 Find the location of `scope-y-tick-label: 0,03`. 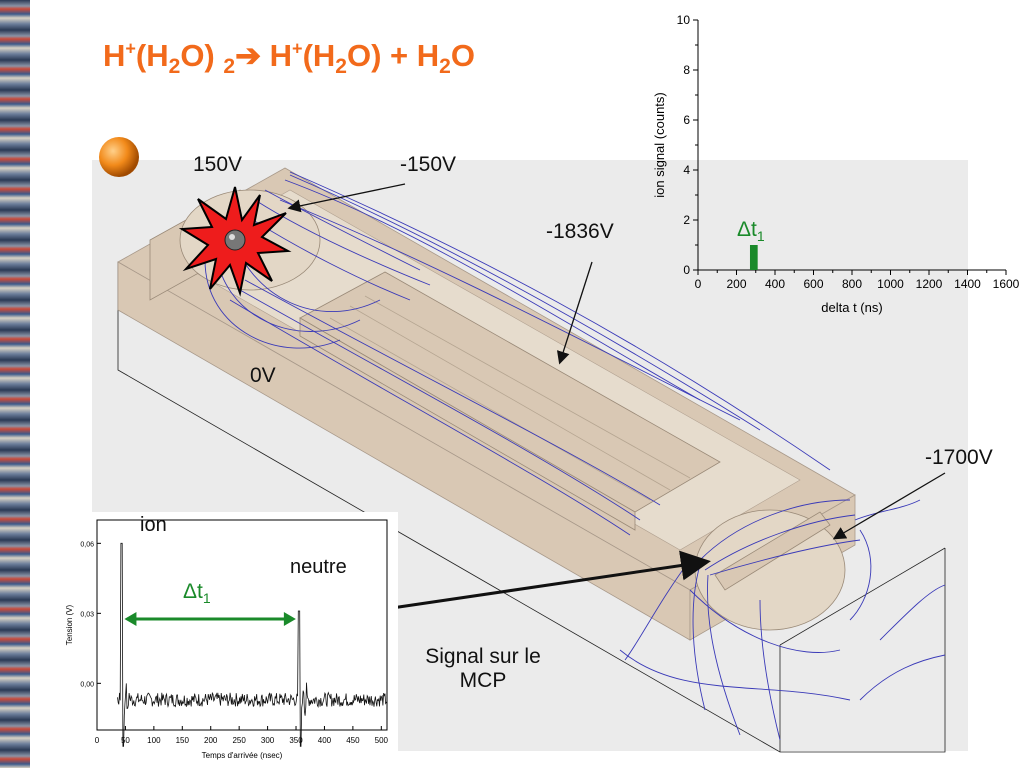

scope-y-tick-label: 0,03 is located at coordinates (87, 614).